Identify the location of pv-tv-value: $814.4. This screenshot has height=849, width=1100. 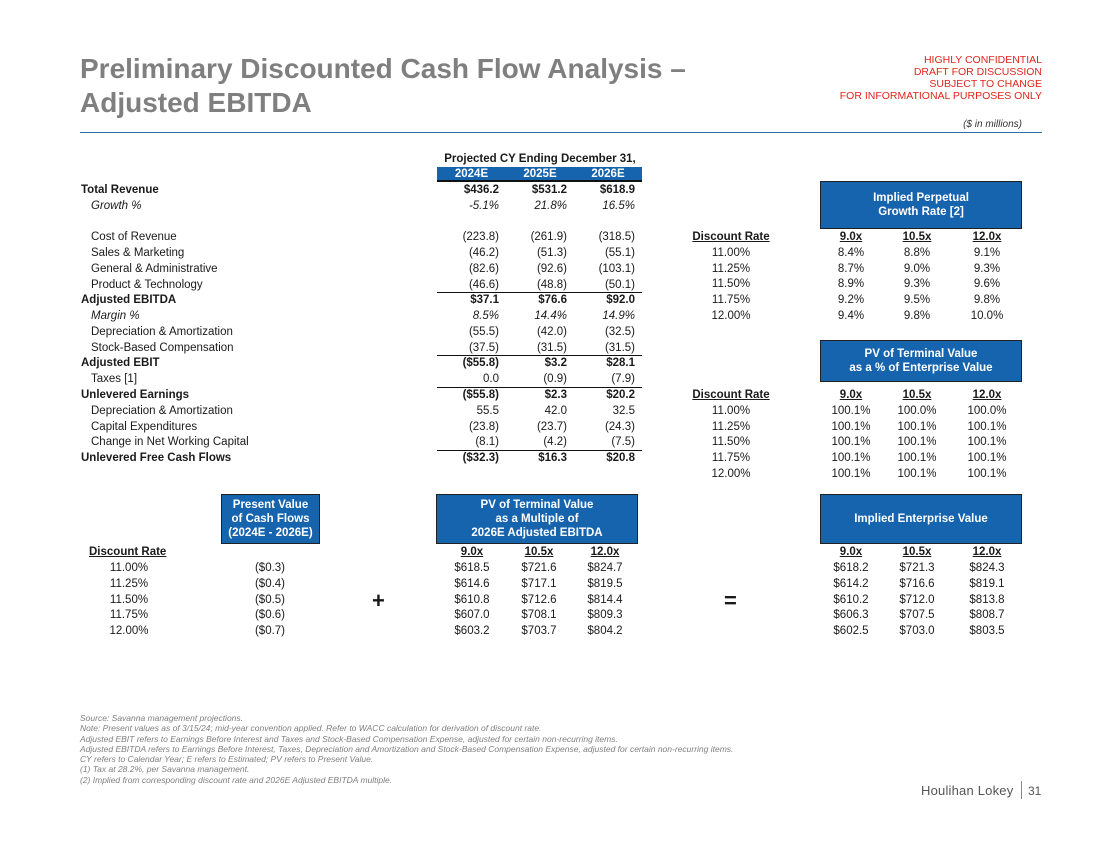
(605, 599).